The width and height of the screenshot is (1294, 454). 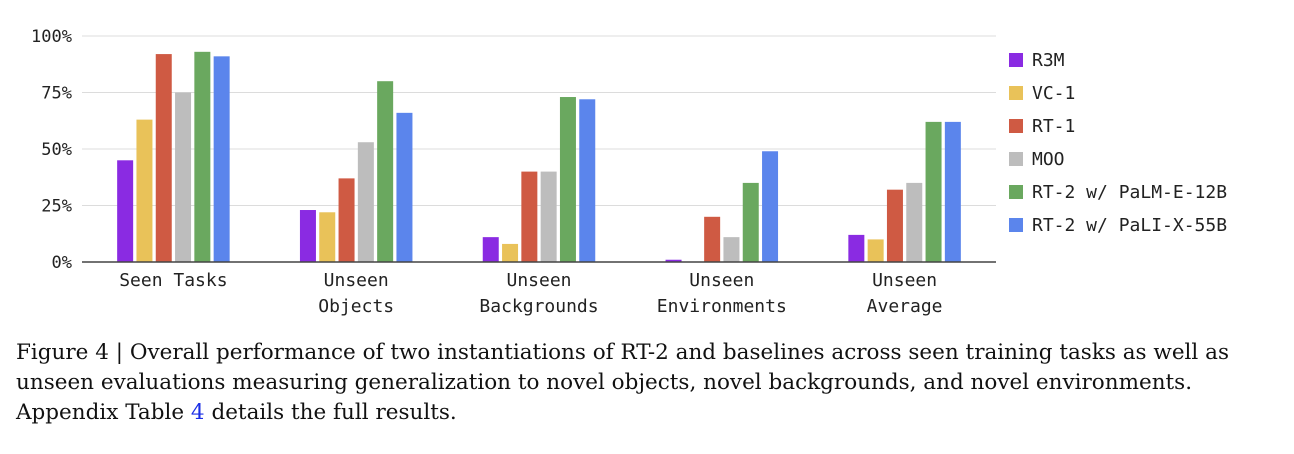 I want to click on y-tick-label: 25%, so click(x=56, y=207).